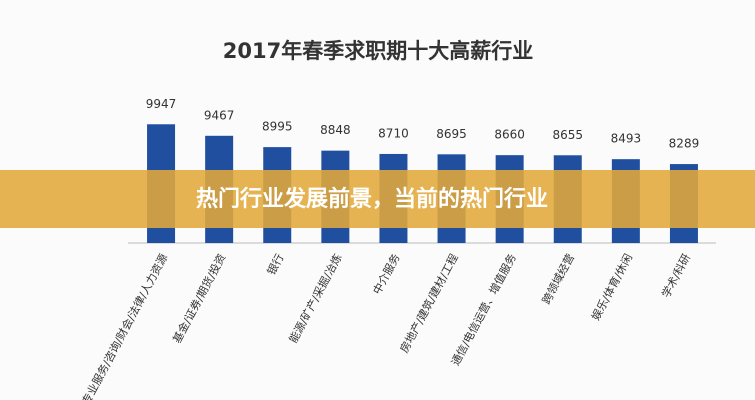  Describe the element at coordinates (219, 115) in the screenshot. I see `data-label: 9467` at that location.